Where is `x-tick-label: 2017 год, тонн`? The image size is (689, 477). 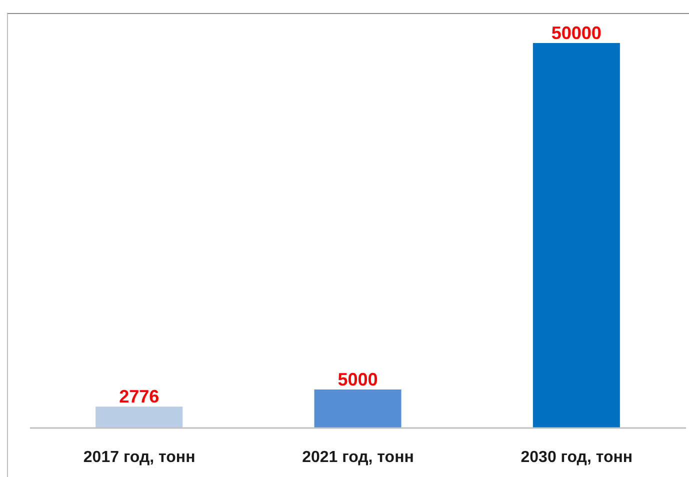 x-tick-label: 2017 год, тонн is located at coordinates (139, 457).